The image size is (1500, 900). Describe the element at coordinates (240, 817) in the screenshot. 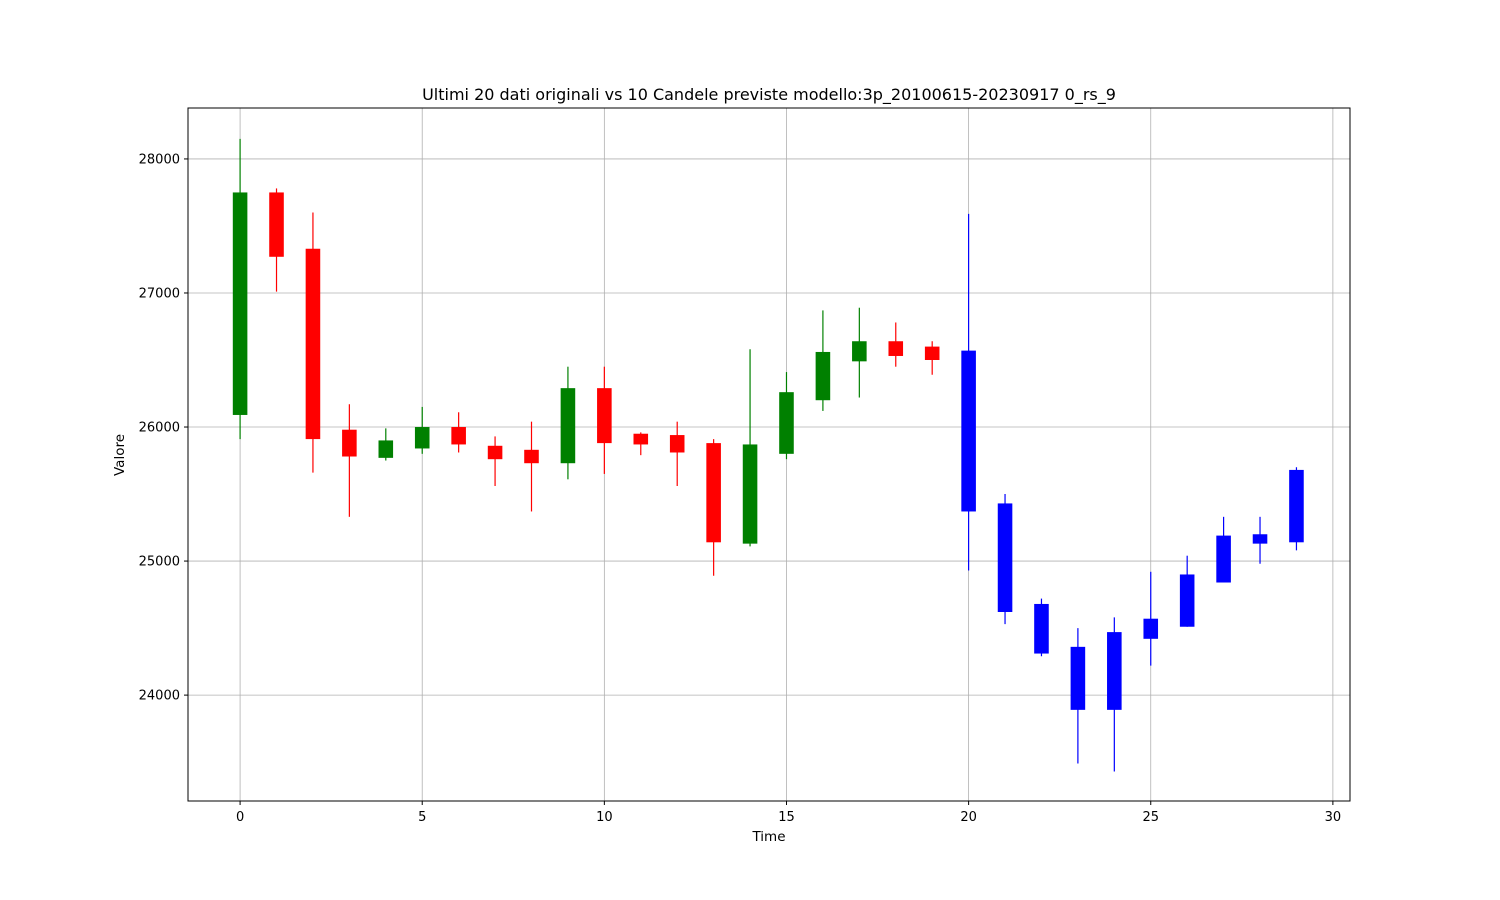

I see `x-tick-label: 0` at that location.